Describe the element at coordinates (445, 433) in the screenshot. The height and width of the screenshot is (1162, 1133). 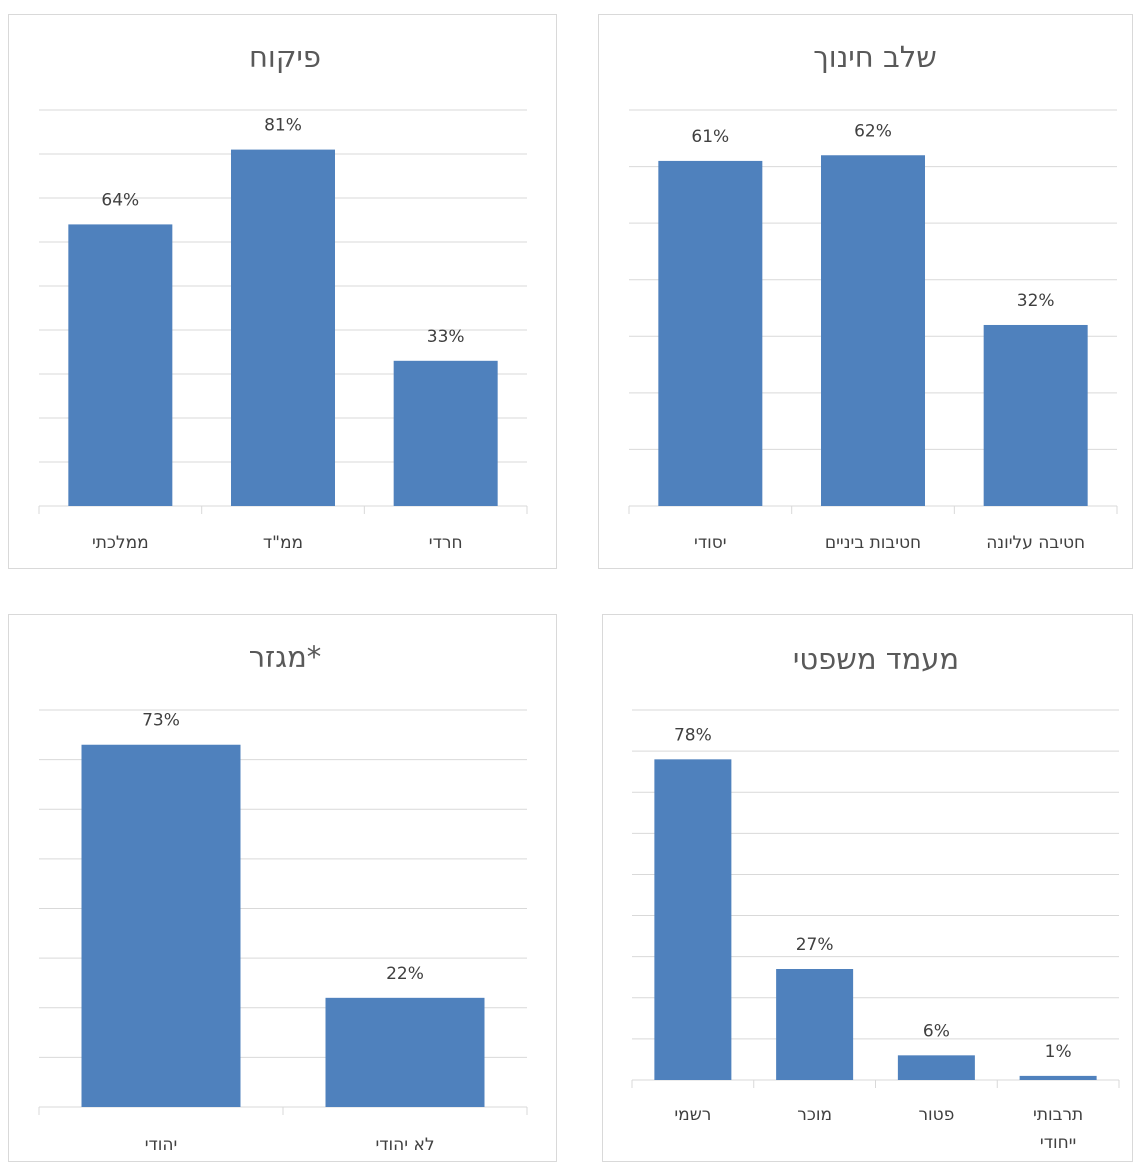
I see `bar-haredi` at that location.